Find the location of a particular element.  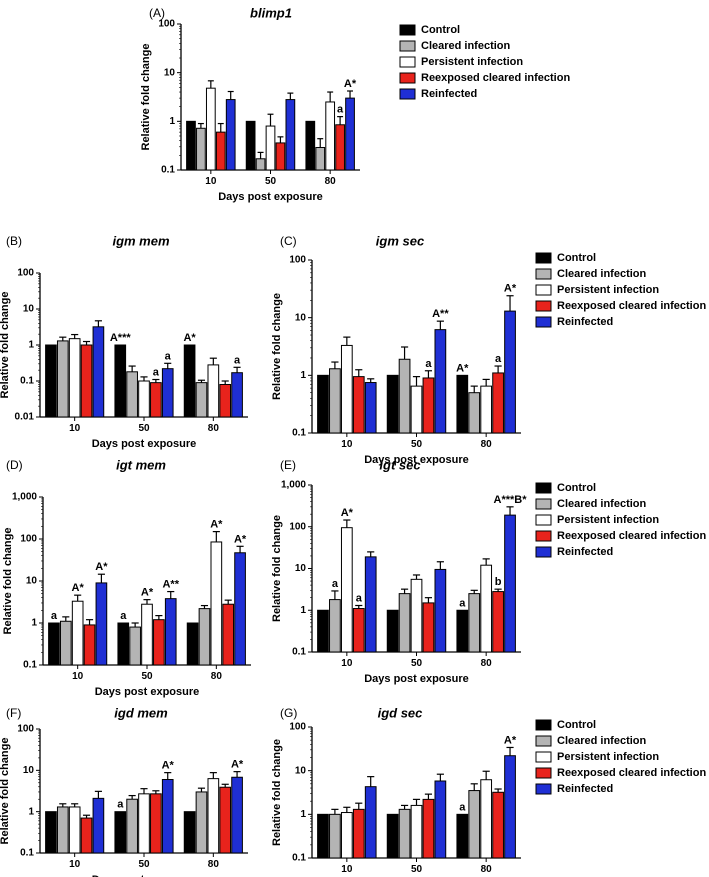

chart-title: igm mem is located at coordinates (141, 240).